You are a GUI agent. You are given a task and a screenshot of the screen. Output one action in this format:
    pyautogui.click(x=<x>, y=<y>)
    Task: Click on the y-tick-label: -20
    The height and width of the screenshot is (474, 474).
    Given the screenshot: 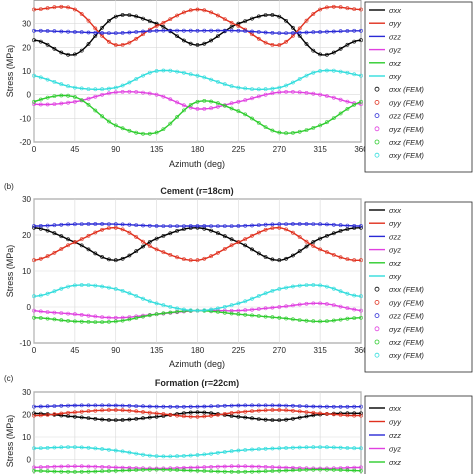 What is the action you would take?
    pyautogui.click(x=25, y=142)
    